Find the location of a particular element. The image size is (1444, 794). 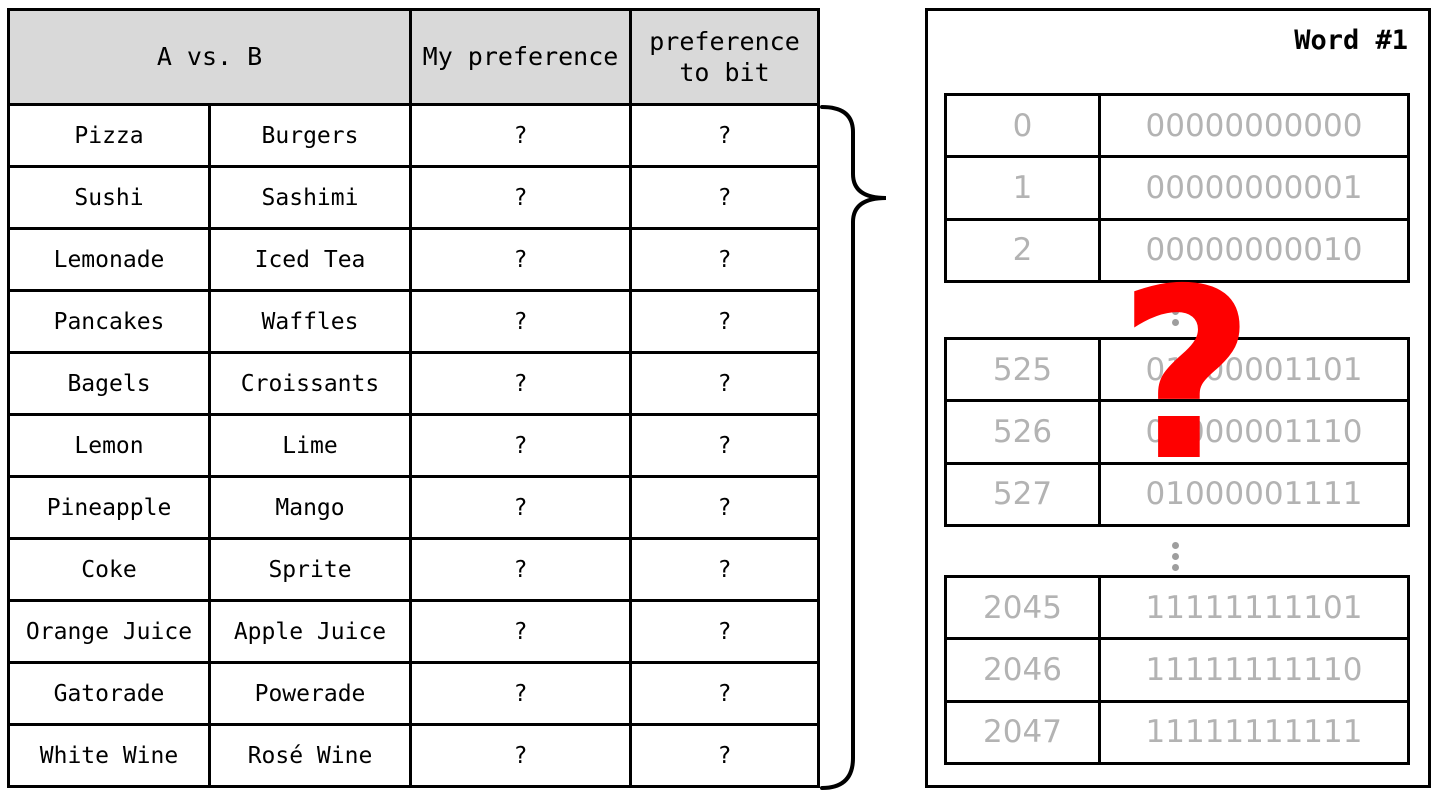

table-row: Lemonade Iced Tea ? ? is located at coordinates (413, 259).